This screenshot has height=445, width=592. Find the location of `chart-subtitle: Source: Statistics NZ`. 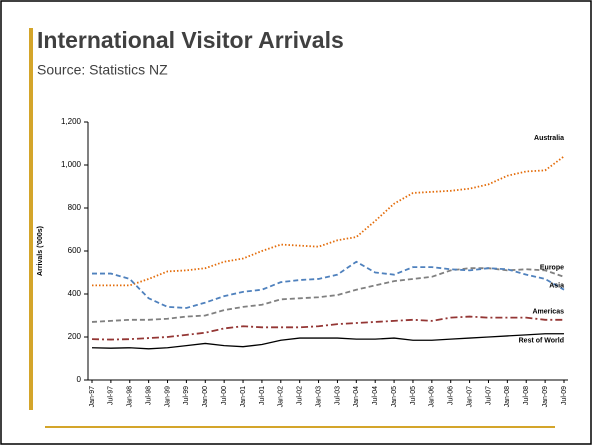

chart-subtitle: Source: Statistics NZ is located at coordinates (102, 70).